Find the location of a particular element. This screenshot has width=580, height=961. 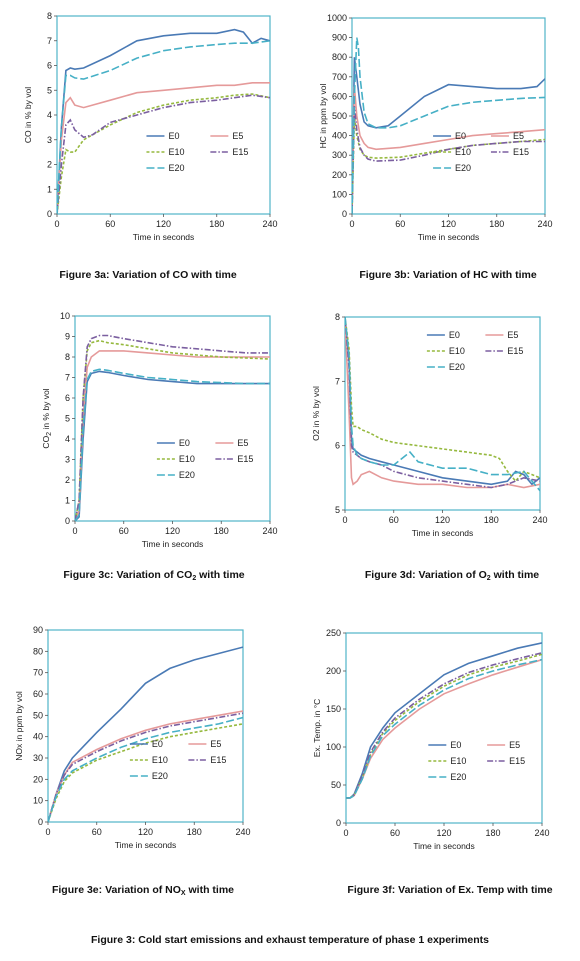

y-axis-label: NOx in ppm by vol is located at coordinates (19, 726).